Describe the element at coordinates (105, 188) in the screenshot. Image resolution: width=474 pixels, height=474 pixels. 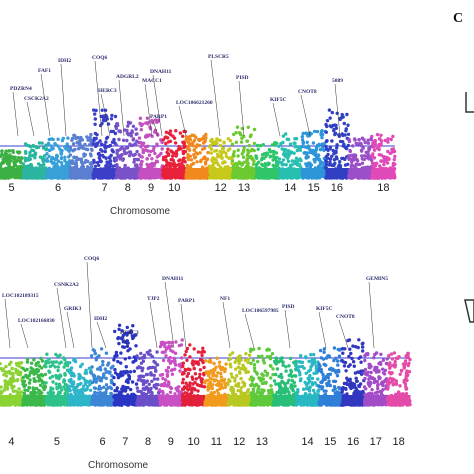
I see `chromosome-tick-label: 7` at that location.